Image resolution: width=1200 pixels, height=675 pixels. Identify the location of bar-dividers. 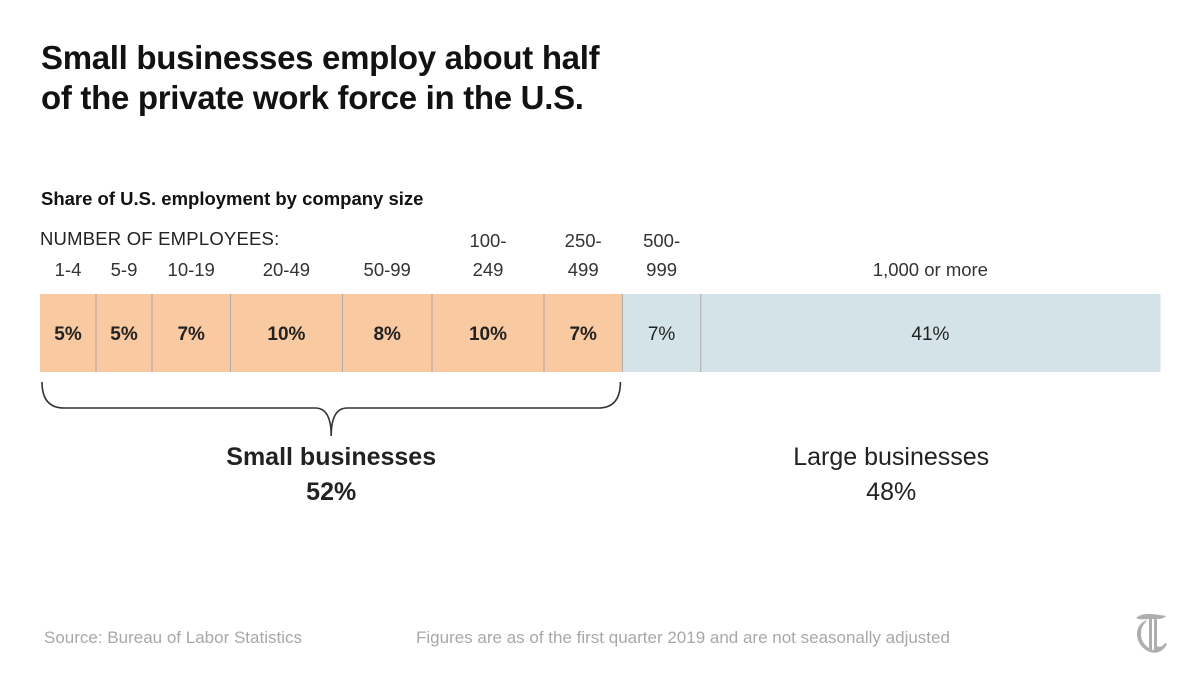
(398, 333).